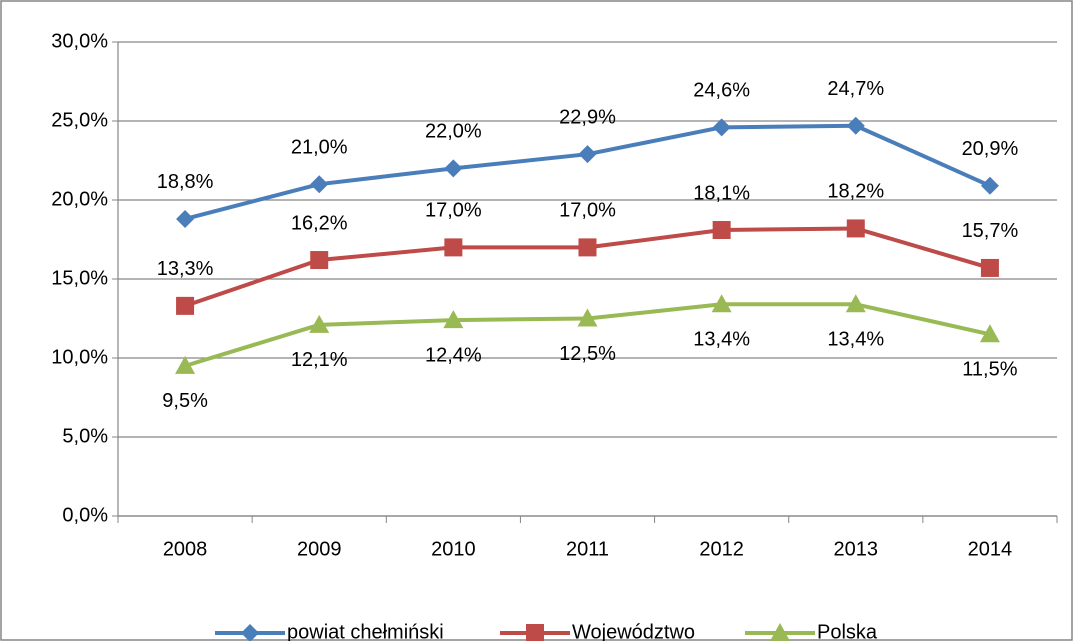 The width and height of the screenshot is (1073, 641). I want to click on legend-label: Województwo, so click(633, 631).